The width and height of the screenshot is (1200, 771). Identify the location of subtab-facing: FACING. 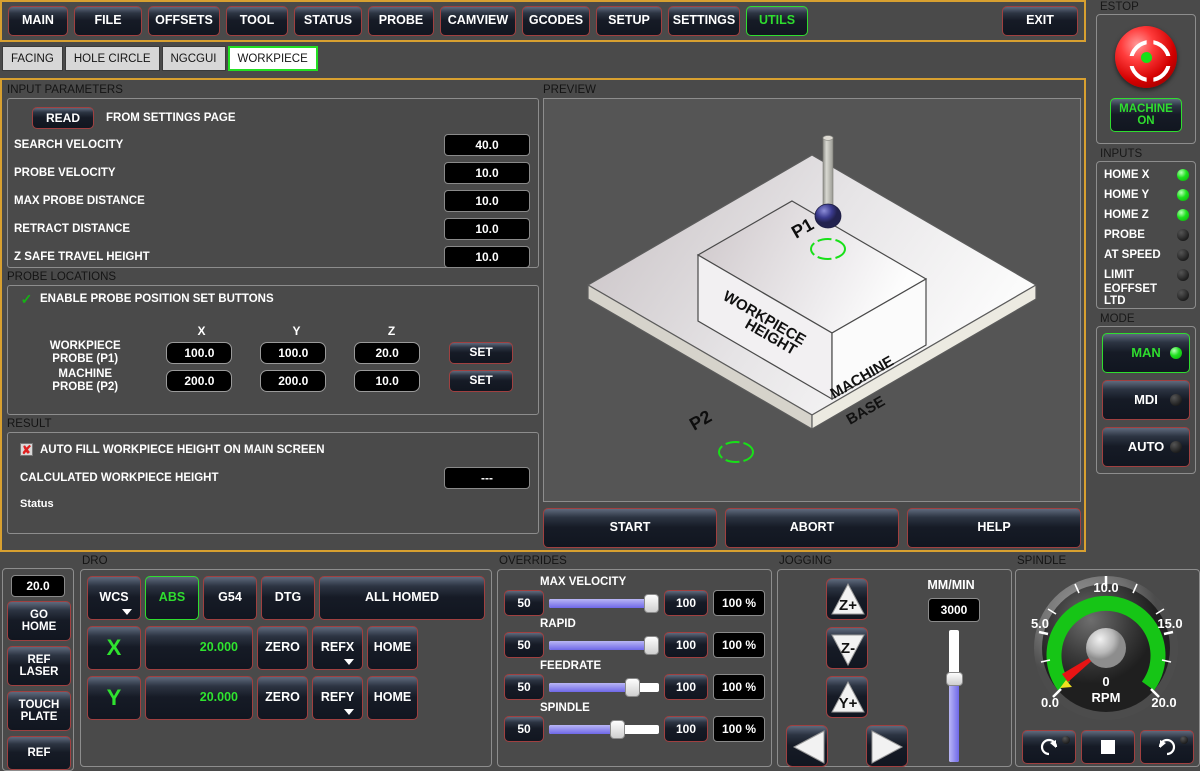
(32, 58).